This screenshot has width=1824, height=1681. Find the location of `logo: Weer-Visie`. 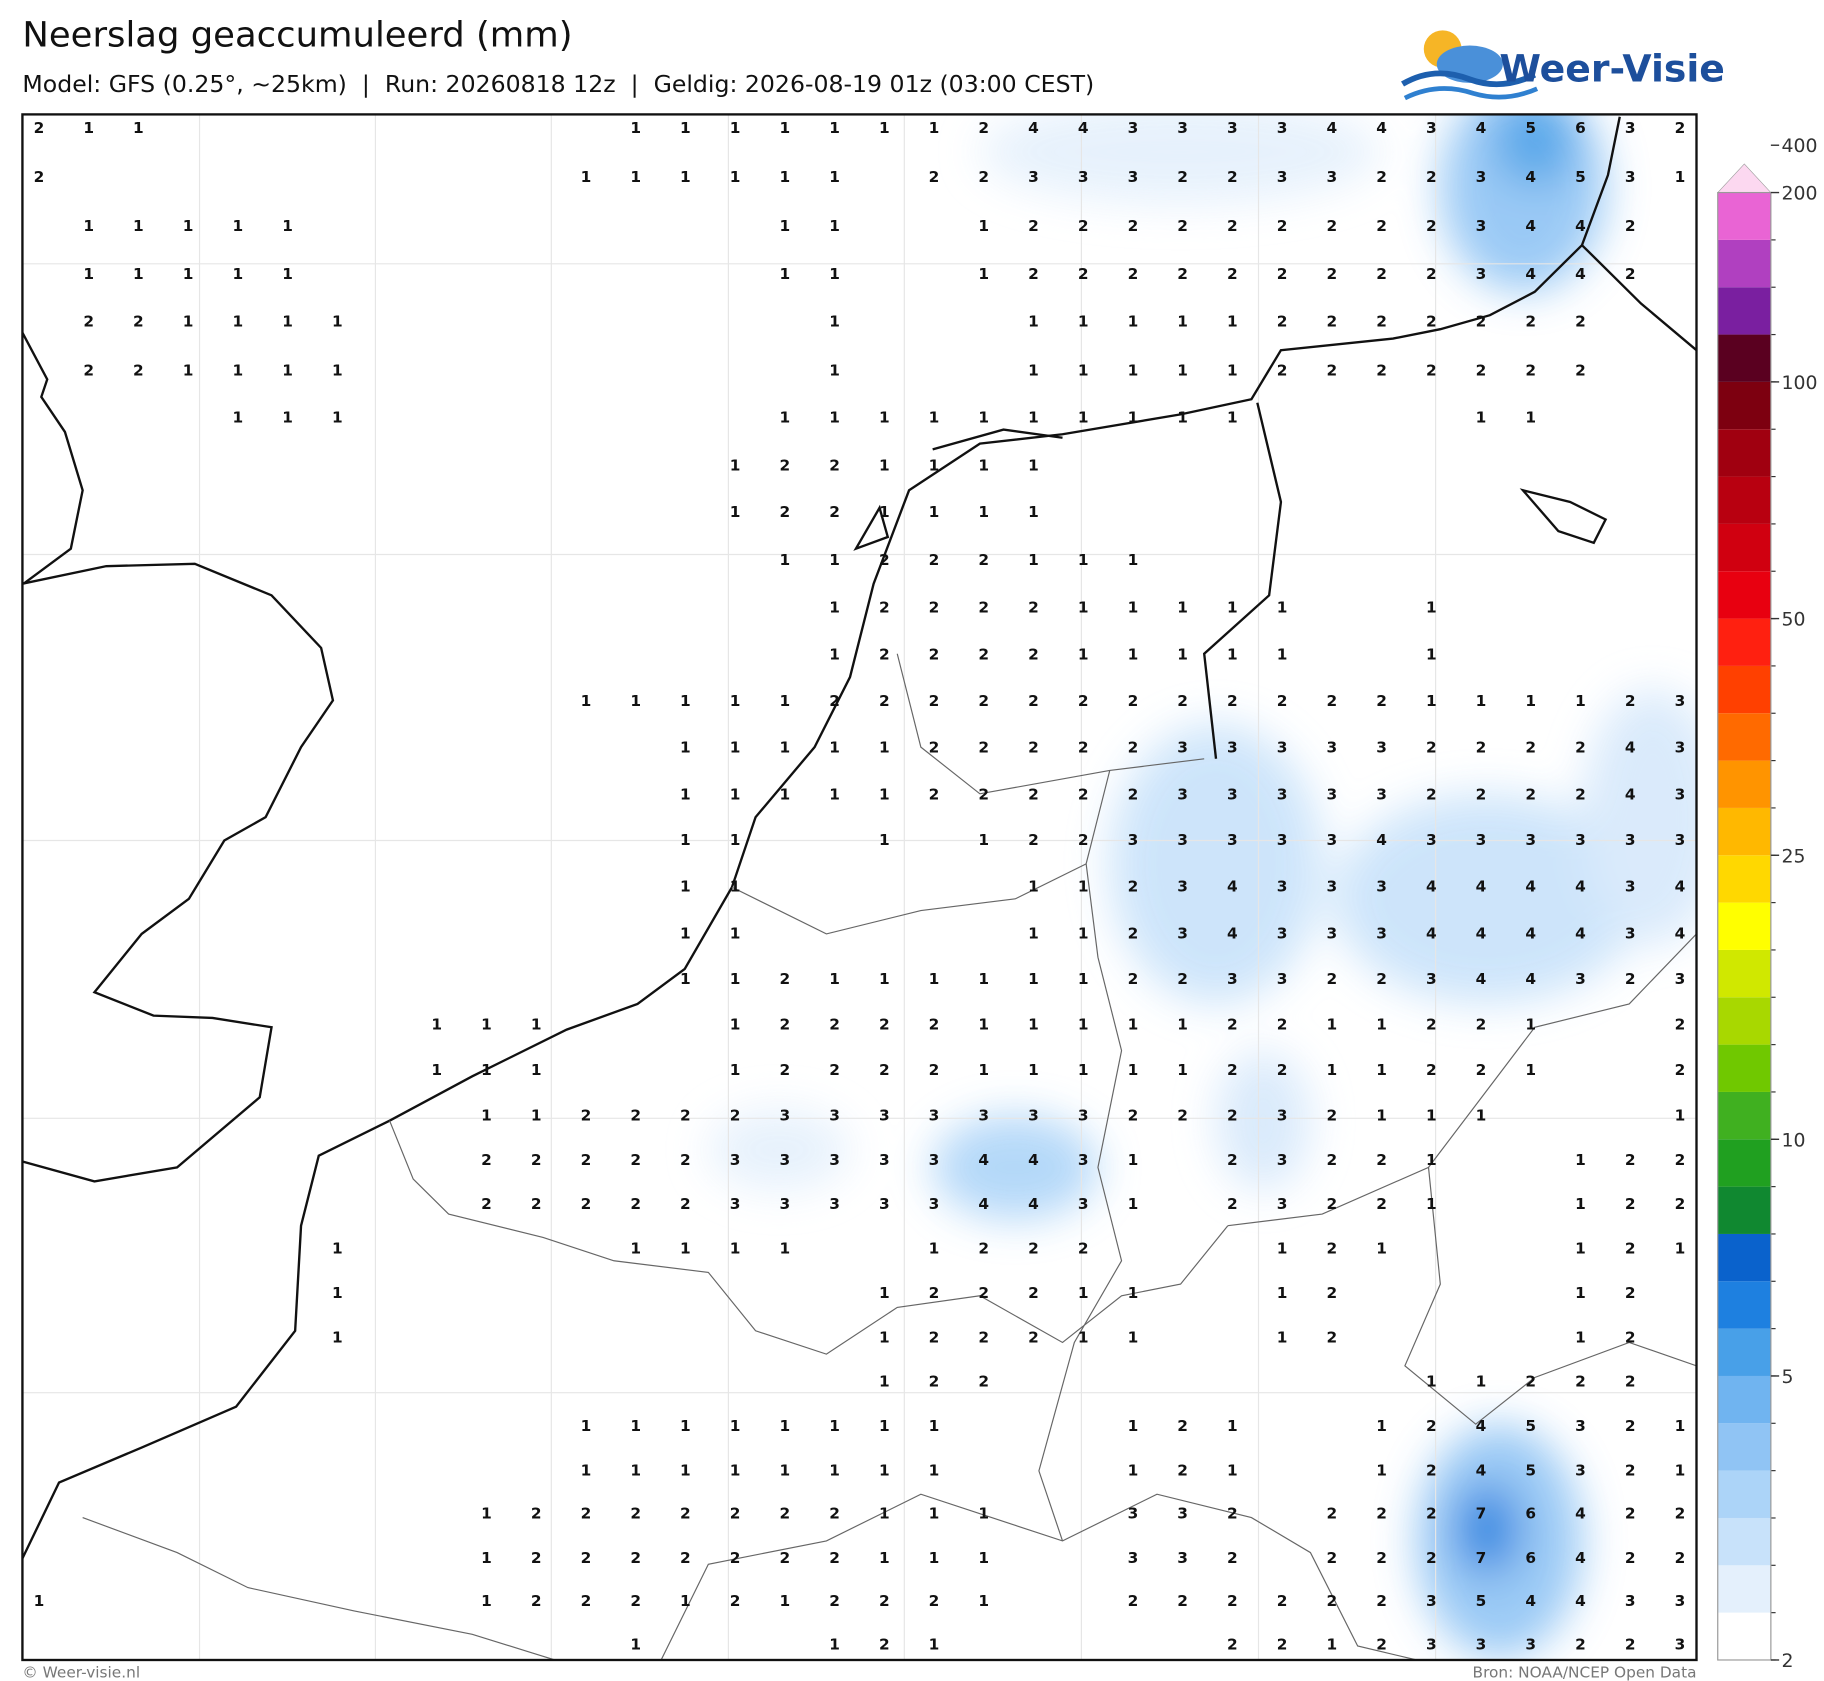

logo: Weer-Visie is located at coordinates (1563, 65).